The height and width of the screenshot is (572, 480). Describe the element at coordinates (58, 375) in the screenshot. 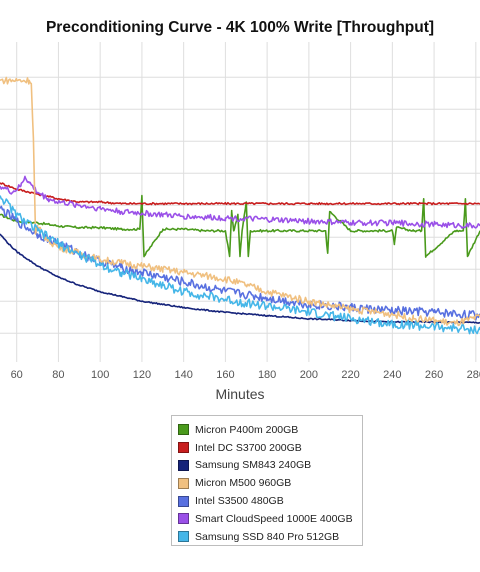

I see `x-tick-label: 80` at that location.